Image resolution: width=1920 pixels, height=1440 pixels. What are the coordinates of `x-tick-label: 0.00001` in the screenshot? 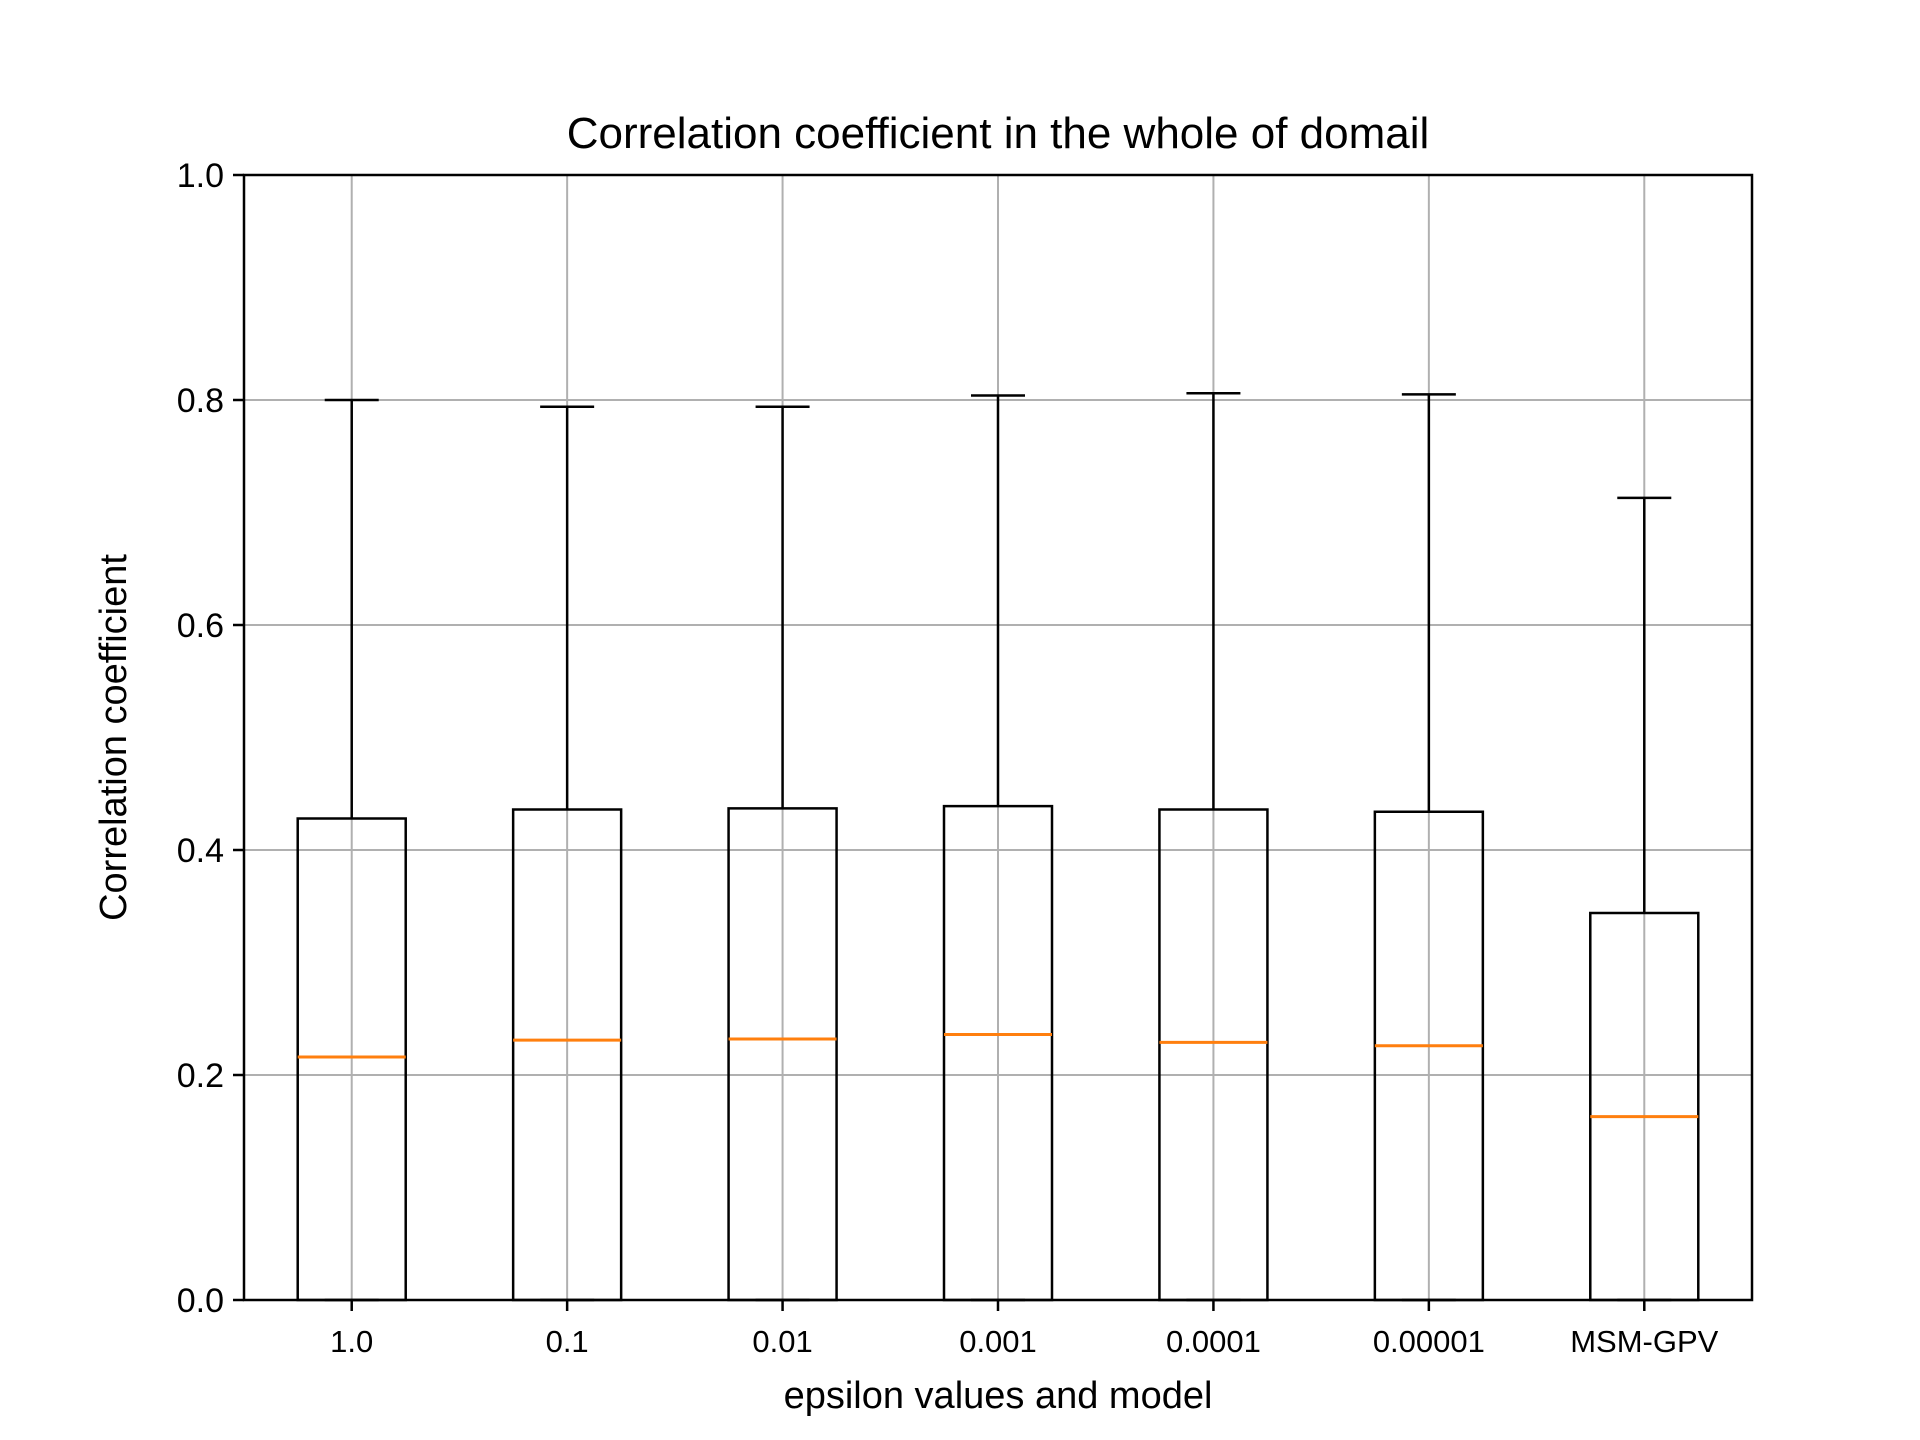 It's located at (1429, 1341).